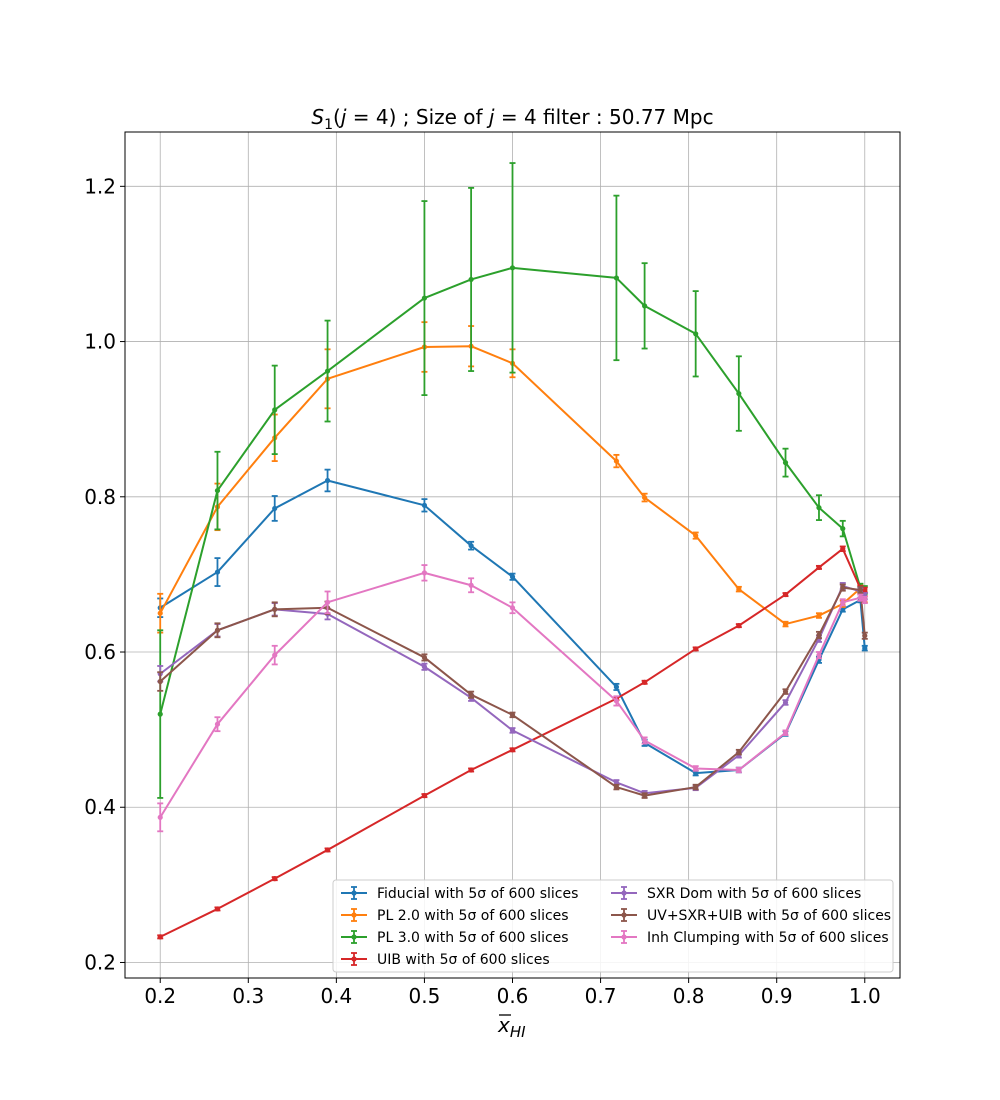  I want to click on legend-item: Inh Clumping with 5σ of 600 slices, so click(750, 938).